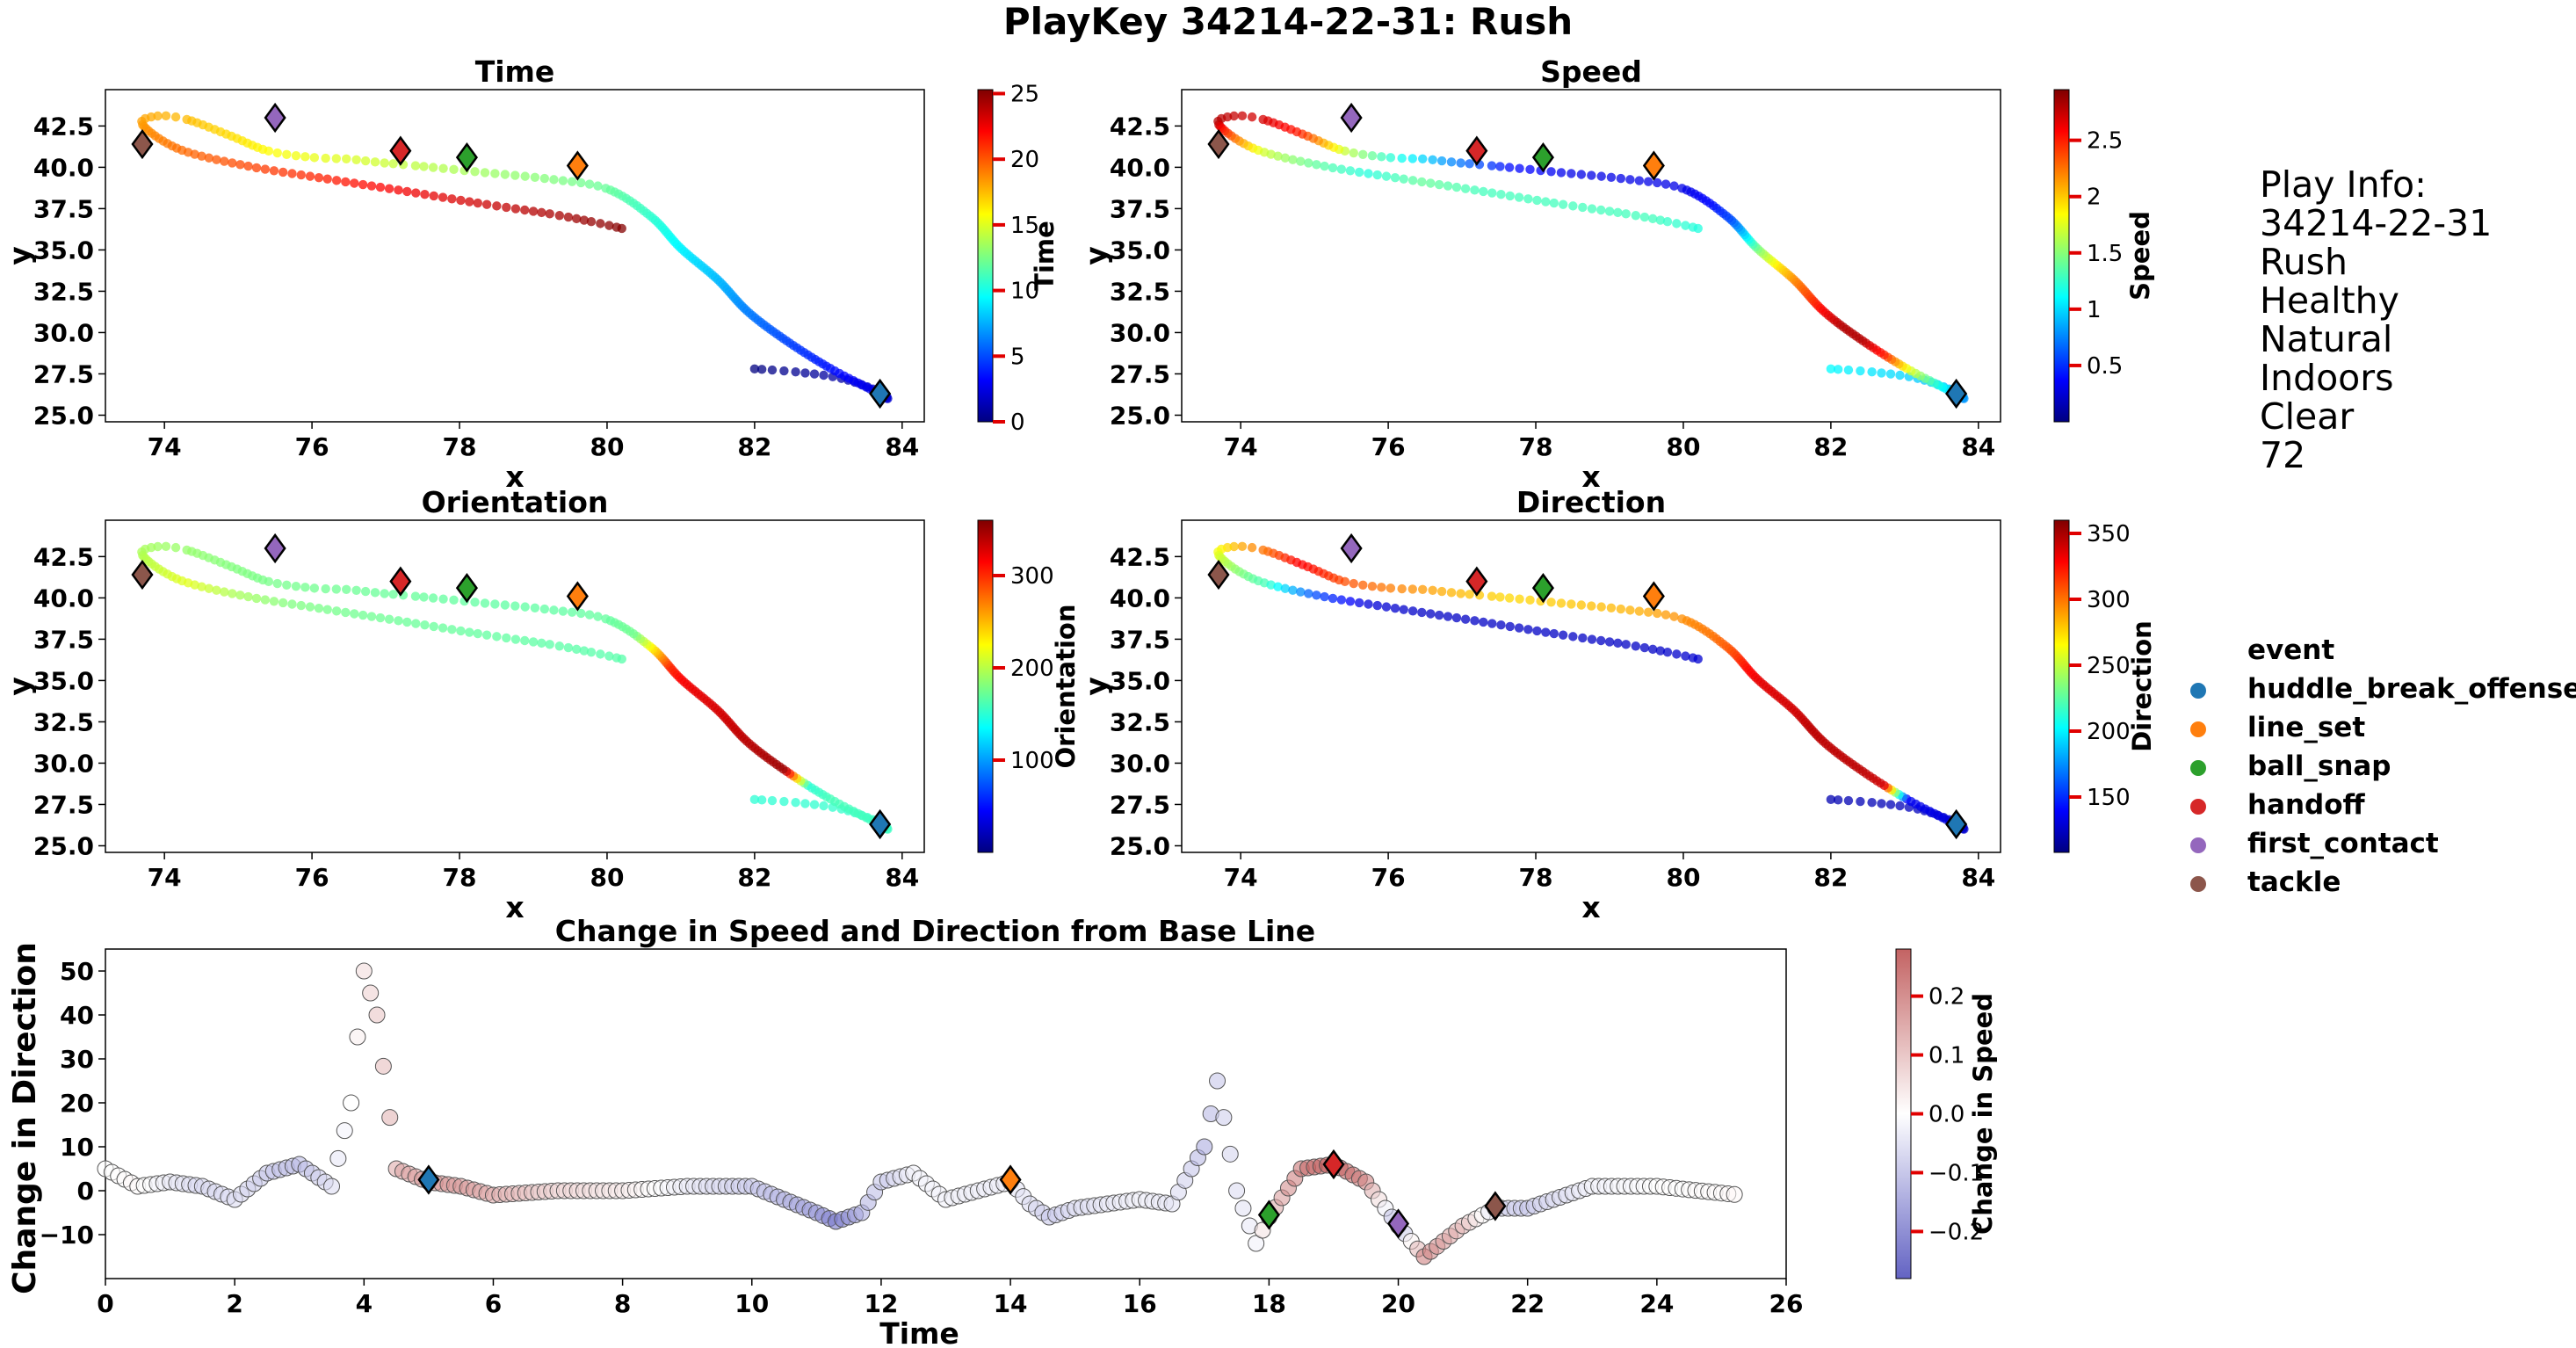 The height and width of the screenshot is (1348, 2576). Describe the element at coordinates (2326, 339) in the screenshot. I see `play-info-line: Natural` at that location.